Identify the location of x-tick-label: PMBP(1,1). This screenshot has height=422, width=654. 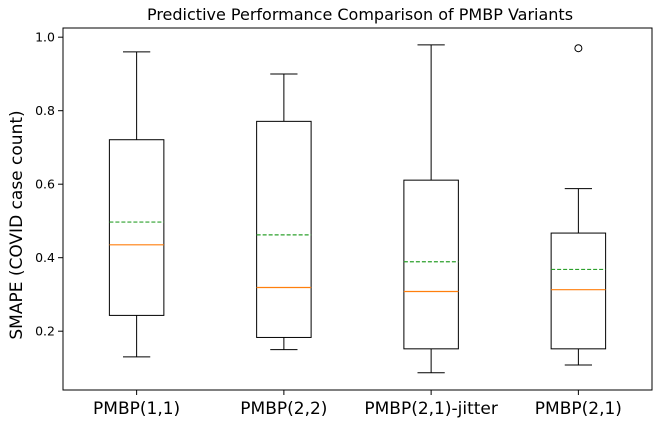
(136, 409).